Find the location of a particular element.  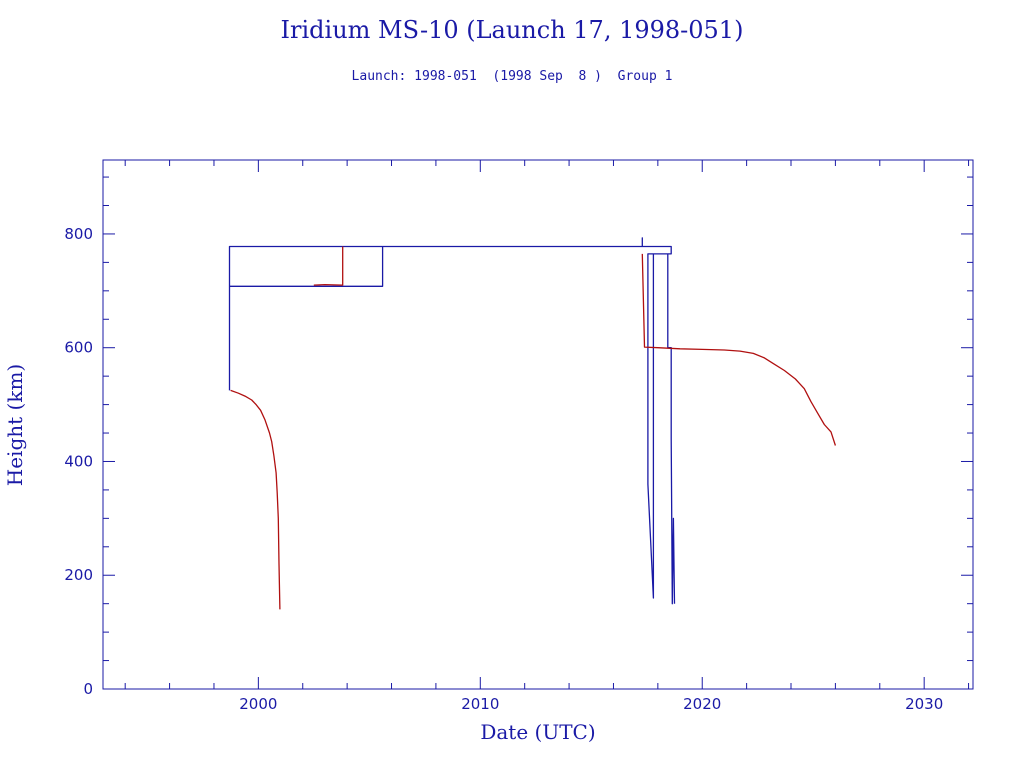

y-tick-label: 0 is located at coordinates (88, 689).